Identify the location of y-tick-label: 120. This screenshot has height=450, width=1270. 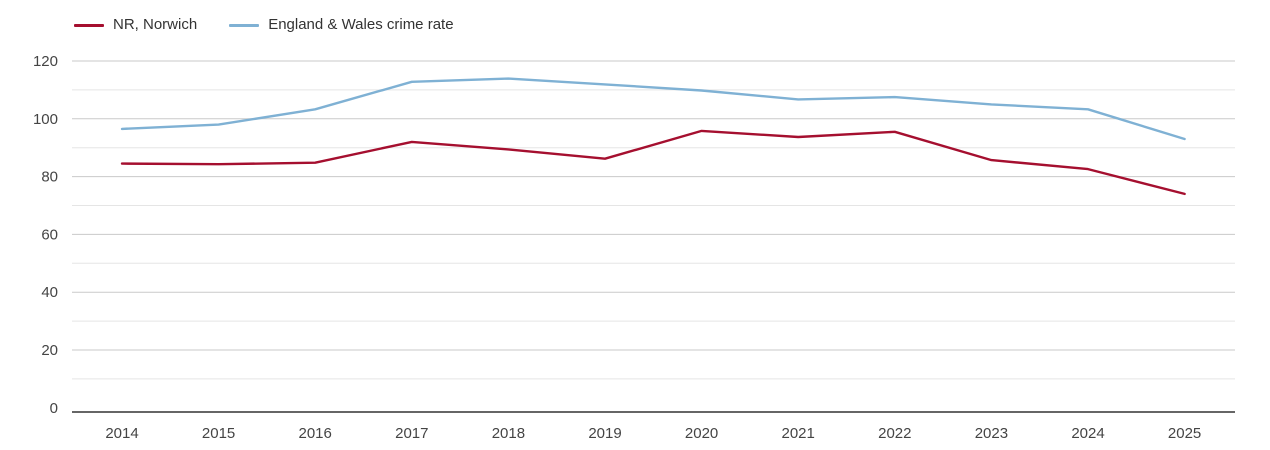
(45, 61).